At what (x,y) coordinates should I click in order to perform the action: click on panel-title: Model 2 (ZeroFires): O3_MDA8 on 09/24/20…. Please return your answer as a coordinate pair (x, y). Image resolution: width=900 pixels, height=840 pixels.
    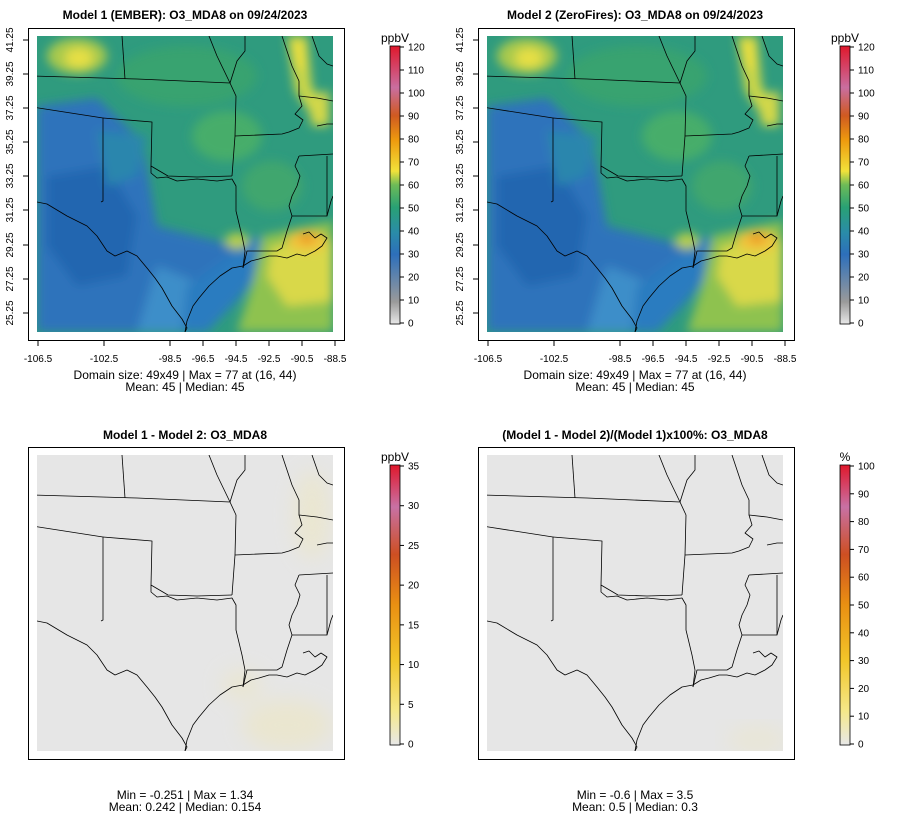
    Looking at the image, I should click on (635, 15).